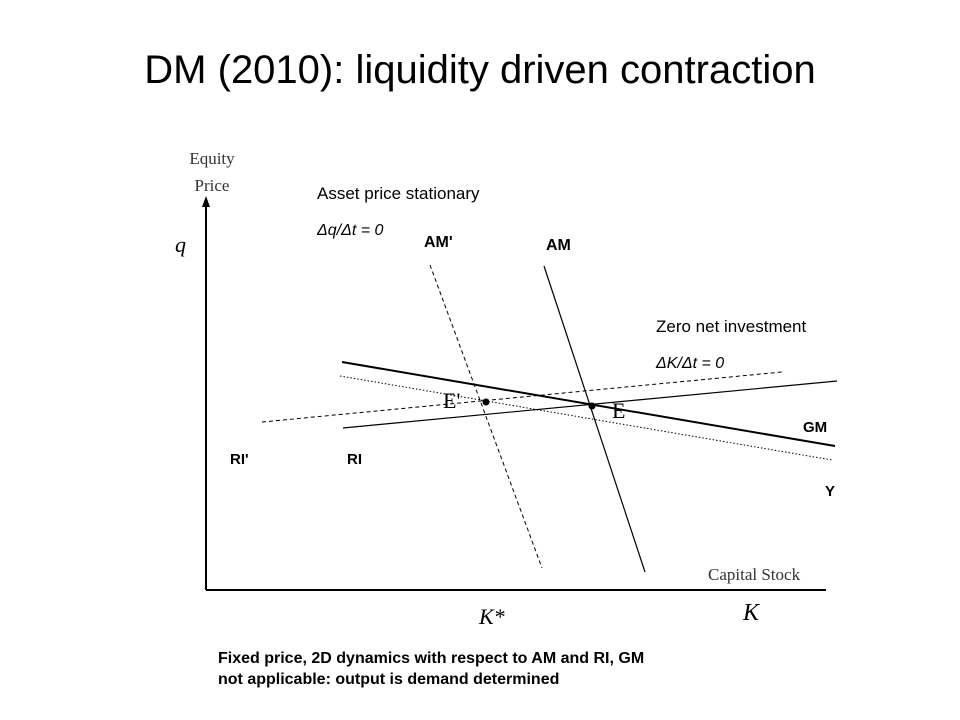 Image resolution: width=960 pixels, height=720 pixels. I want to click on y-label: Y, so click(830, 491).